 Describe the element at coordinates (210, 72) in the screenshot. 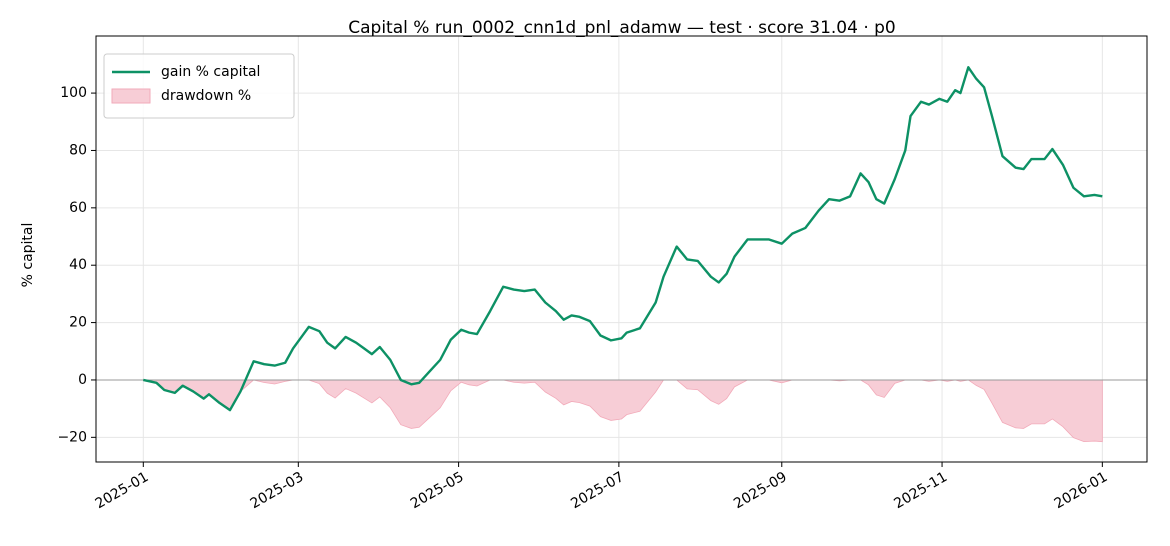

I see `legend-label: gain % capital` at that location.